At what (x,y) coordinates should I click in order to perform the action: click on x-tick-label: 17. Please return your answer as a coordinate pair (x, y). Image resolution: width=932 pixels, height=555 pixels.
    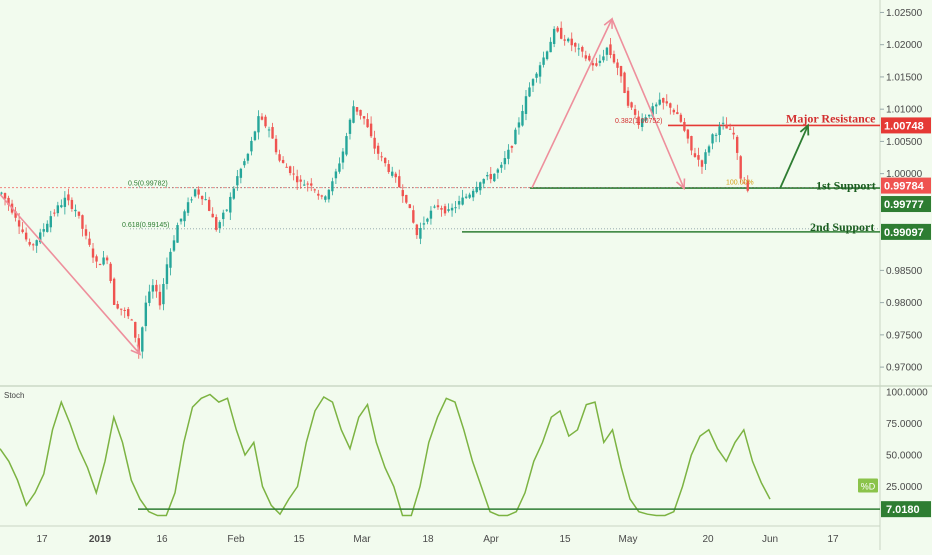
    Looking at the image, I should click on (833, 539).